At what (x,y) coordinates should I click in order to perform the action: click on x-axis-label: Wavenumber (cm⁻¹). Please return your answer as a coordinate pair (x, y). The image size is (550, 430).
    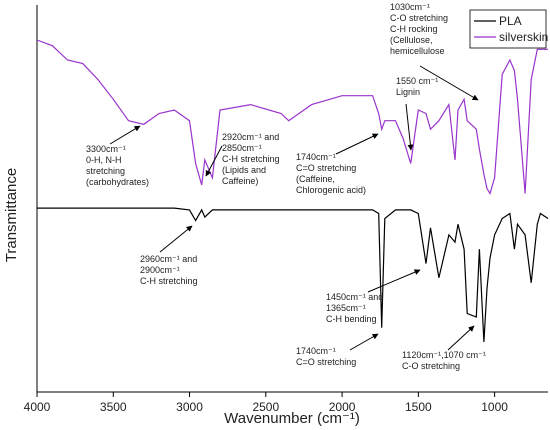
    Looking at the image, I should click on (292, 418).